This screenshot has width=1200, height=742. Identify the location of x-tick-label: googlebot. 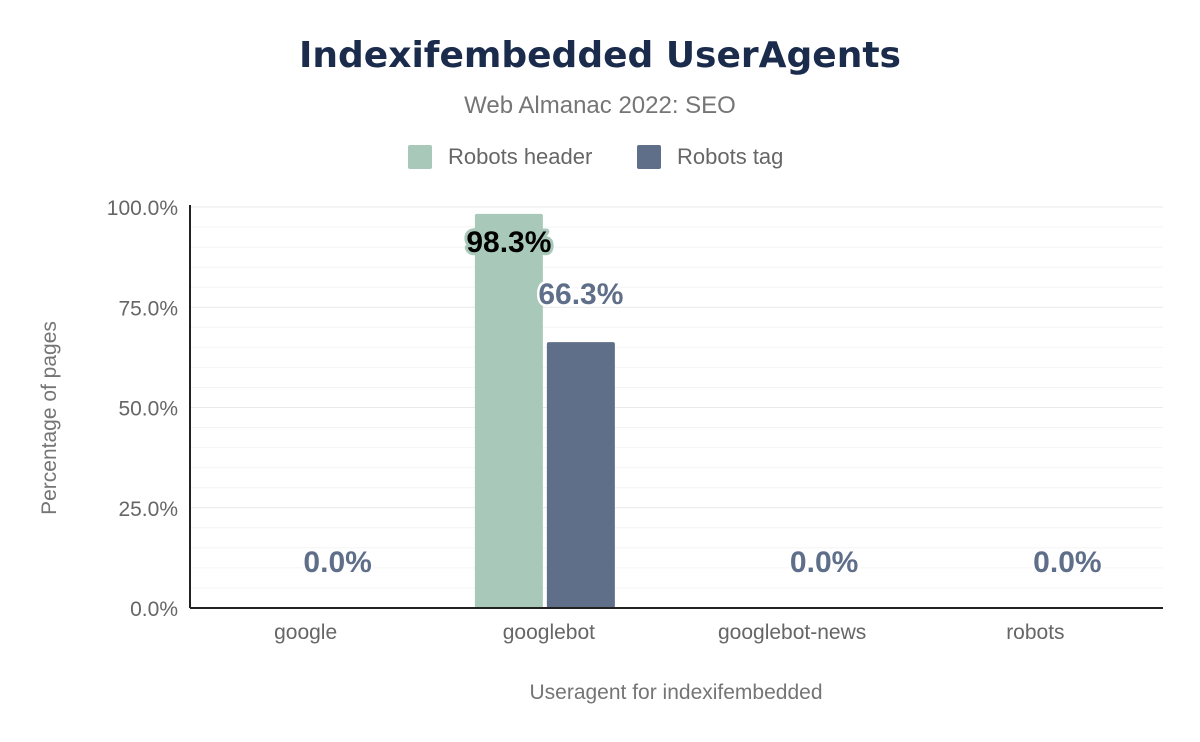
(549, 632).